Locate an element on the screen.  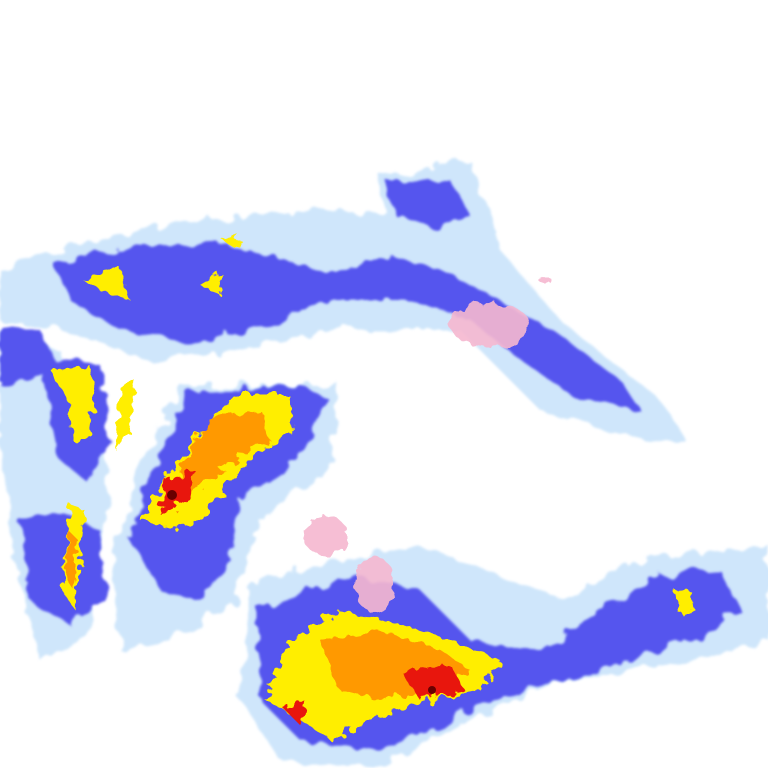
mixed-precip-areas is located at coordinates (427, 444).